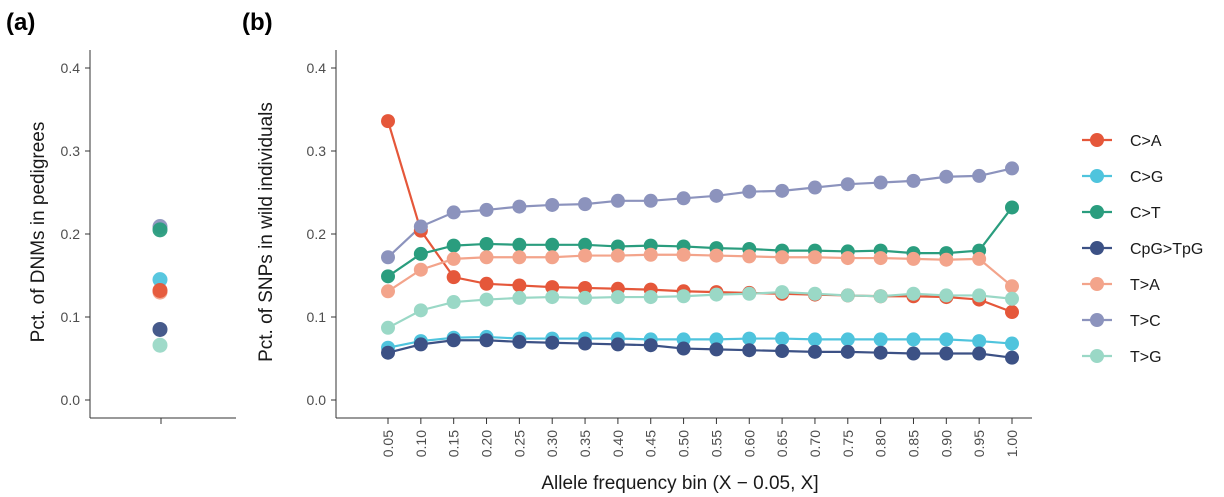  Describe the element at coordinates (1122, 357) in the screenshot. I see `legend-item-t-g: T>G` at that location.